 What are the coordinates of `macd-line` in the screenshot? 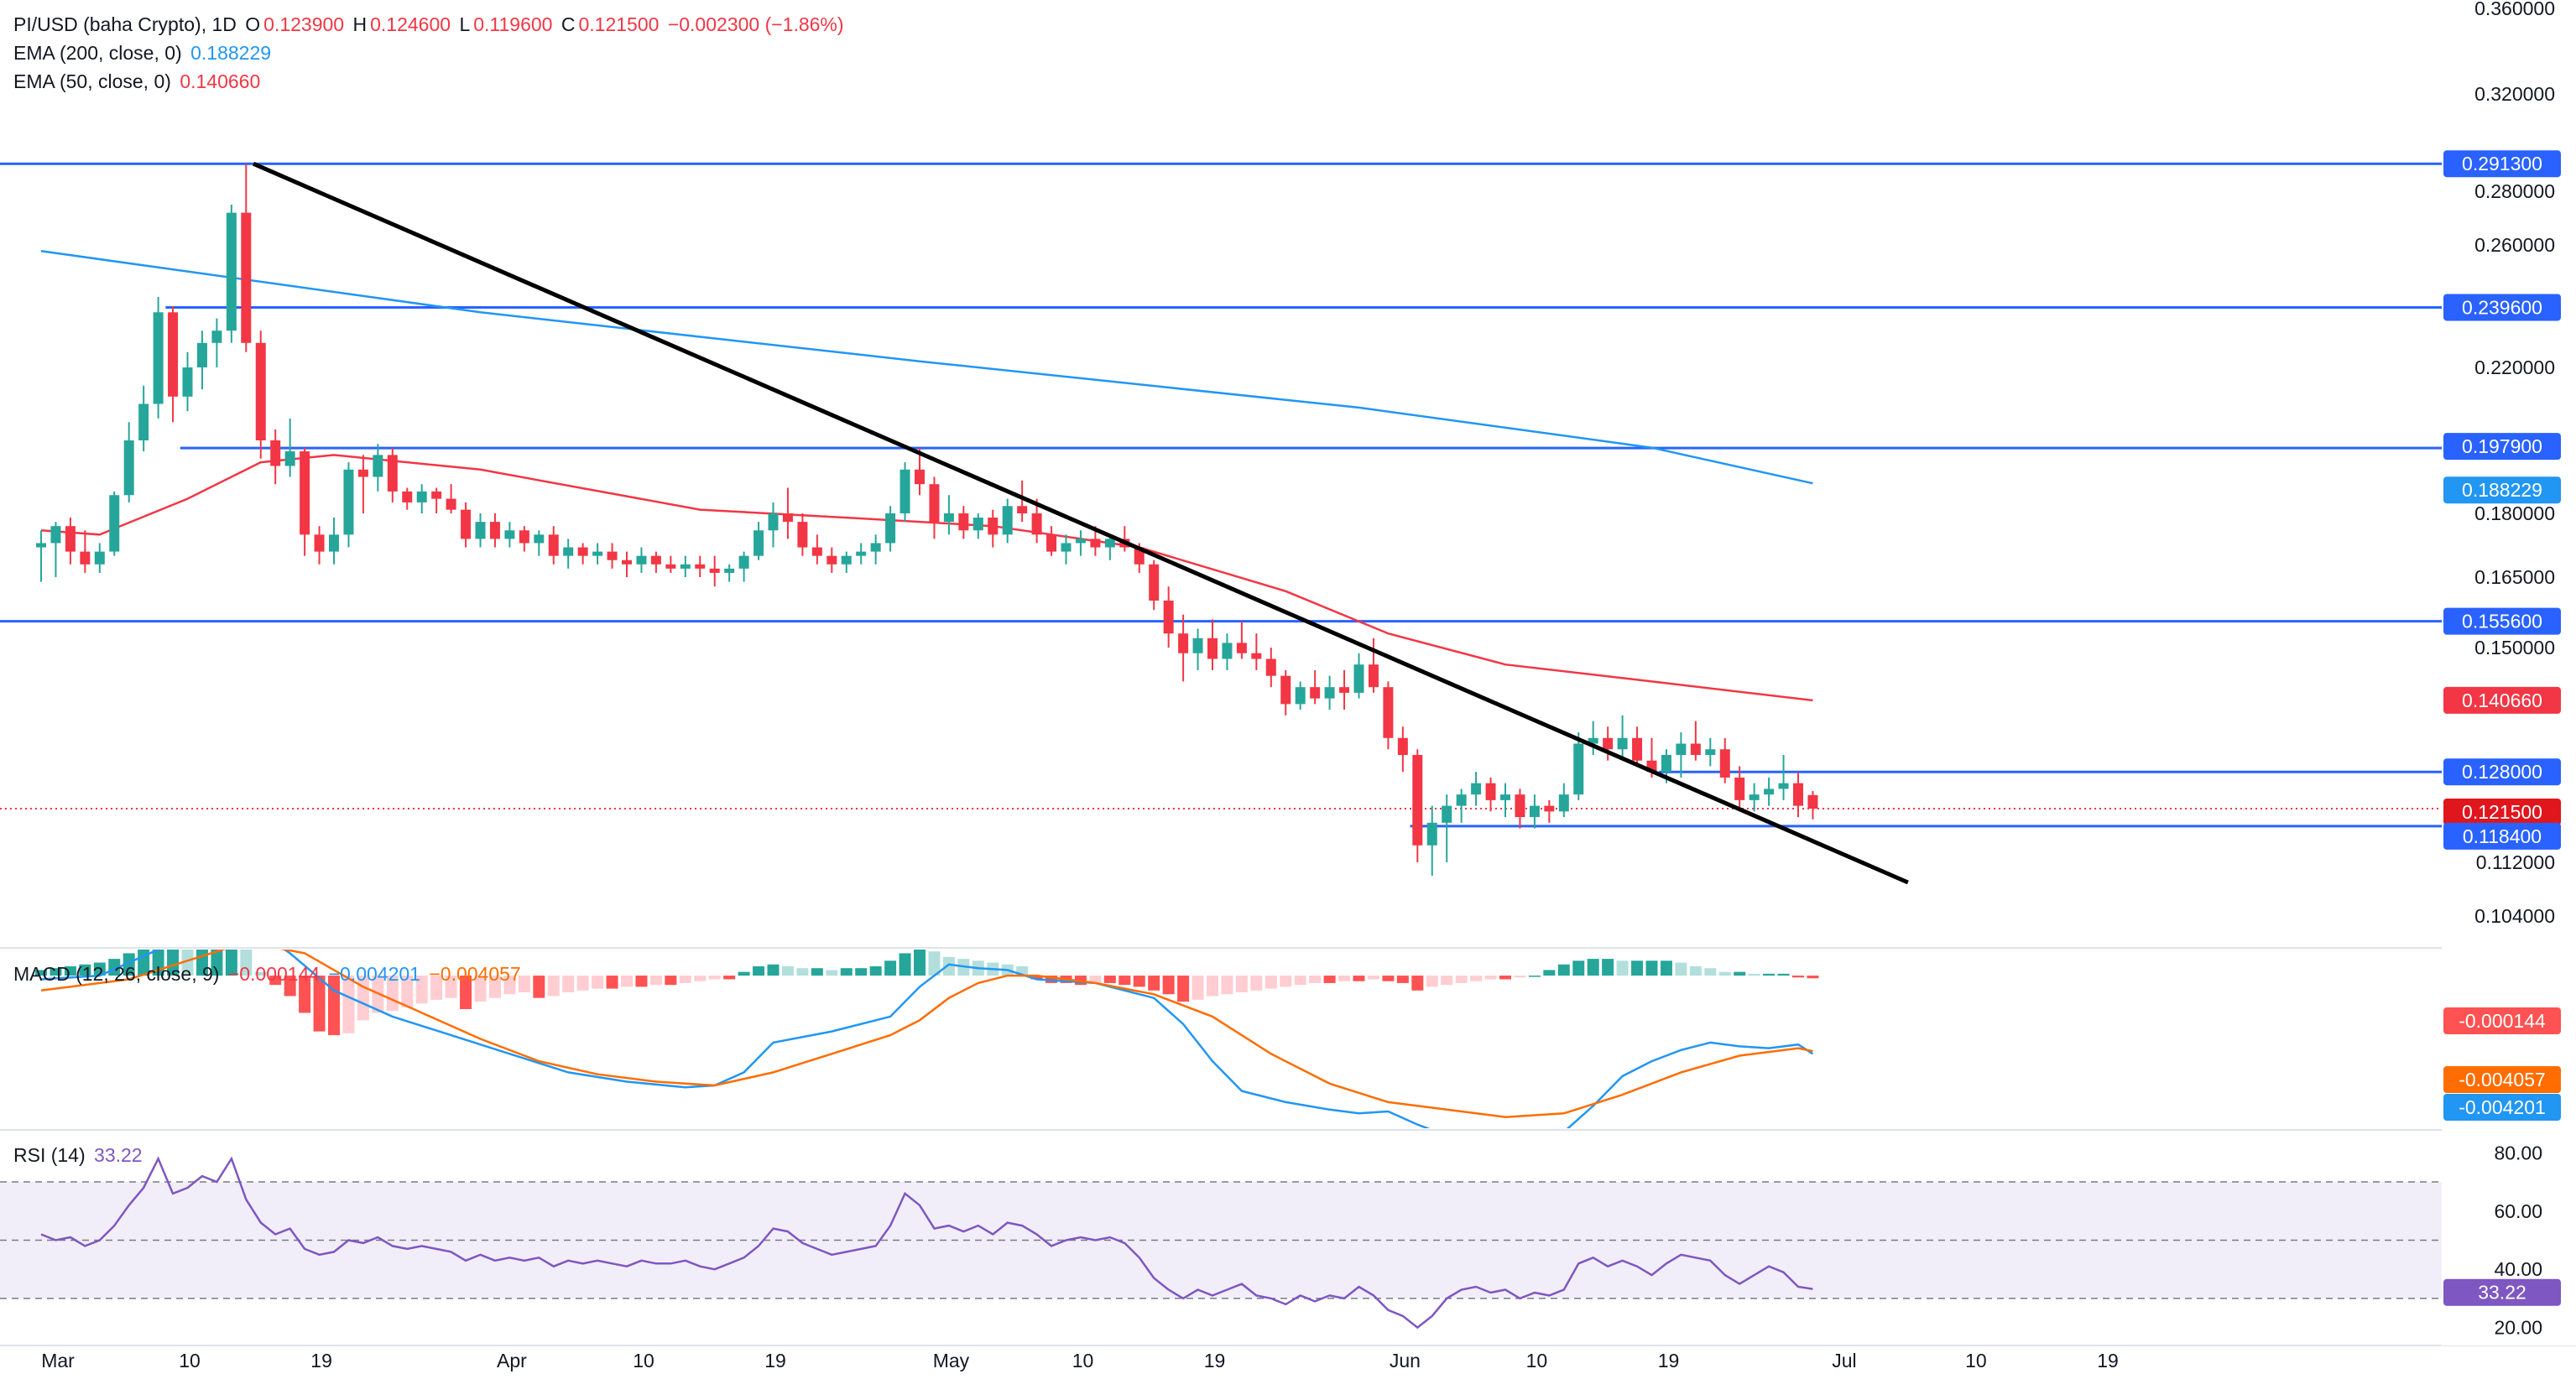 It's located at (927, 1039).